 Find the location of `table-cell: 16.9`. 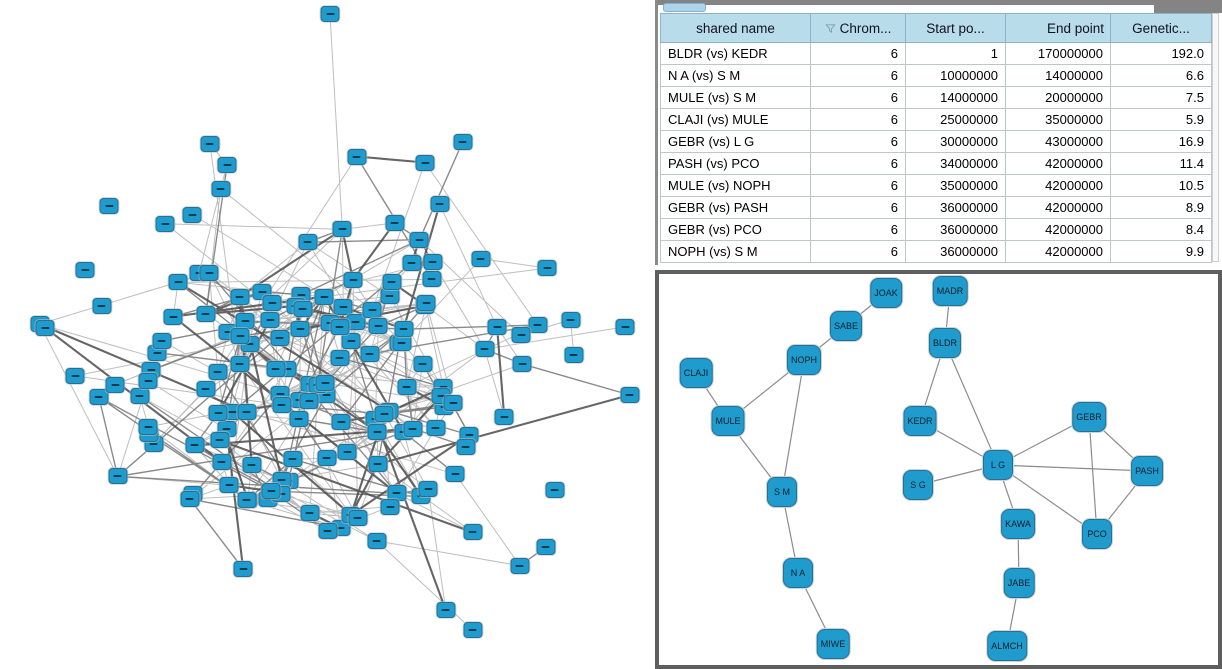

table-cell: 16.9 is located at coordinates (1161, 141).